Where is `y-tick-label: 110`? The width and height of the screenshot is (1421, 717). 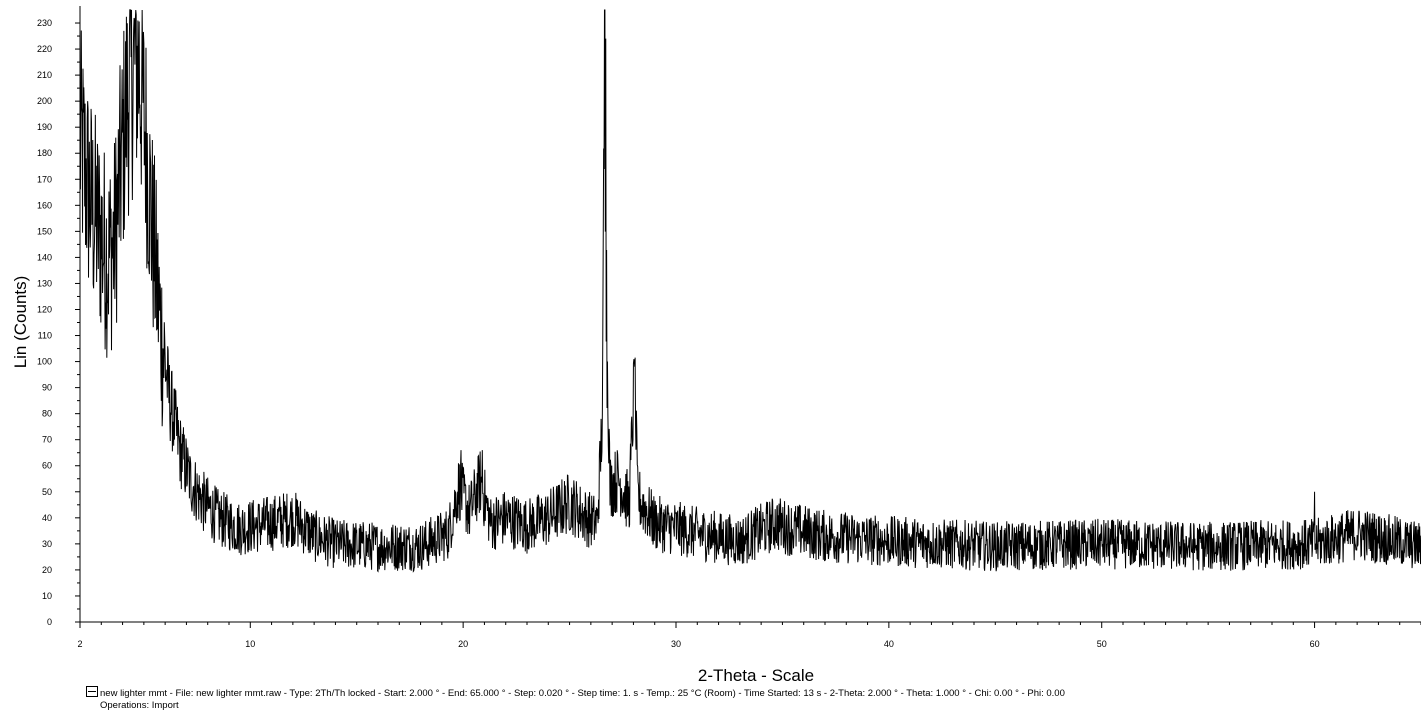 y-tick-label: 110 is located at coordinates (45, 336).